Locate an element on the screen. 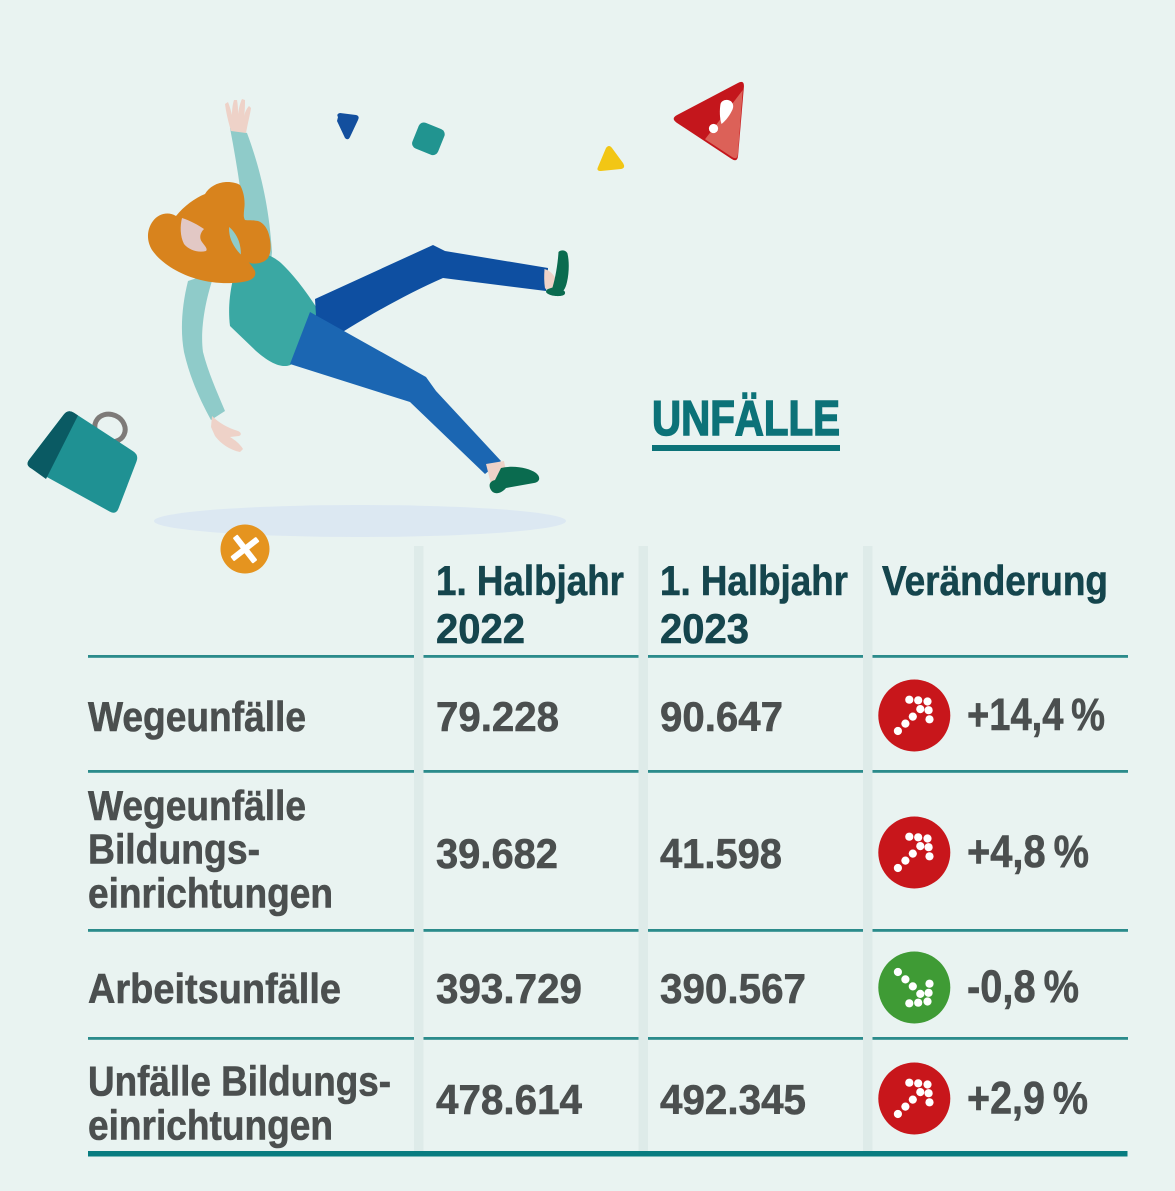 This screenshot has height=1191, width=1175. svg-text: +4,8 % is located at coordinates (1028, 851).